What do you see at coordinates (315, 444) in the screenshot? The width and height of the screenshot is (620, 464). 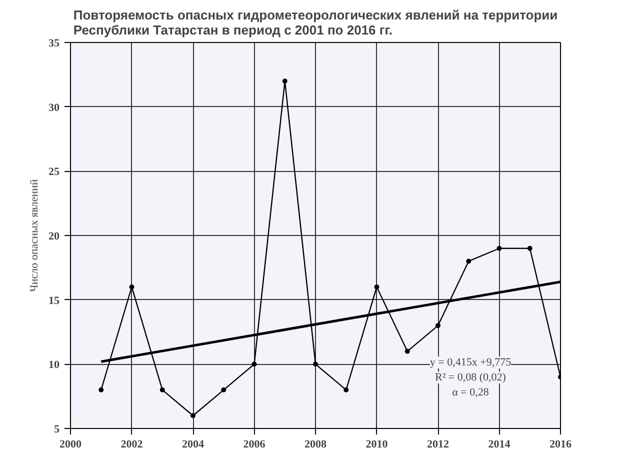 I see `x-tick-label: 2008` at bounding box center [315, 444].